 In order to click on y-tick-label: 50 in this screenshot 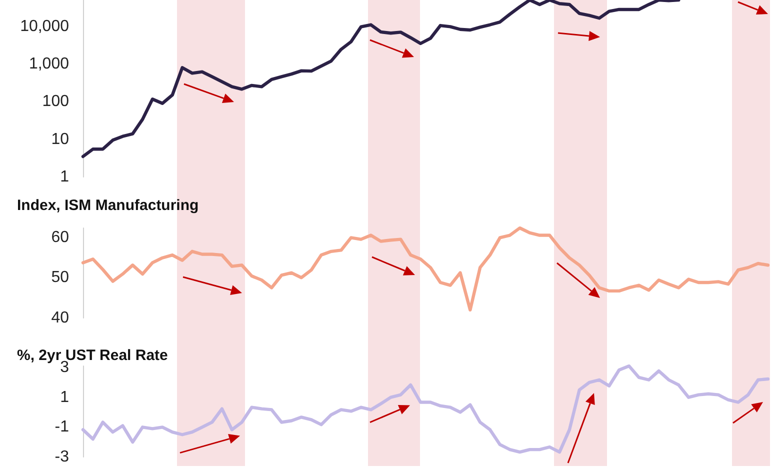, I will do `click(60, 277)`.